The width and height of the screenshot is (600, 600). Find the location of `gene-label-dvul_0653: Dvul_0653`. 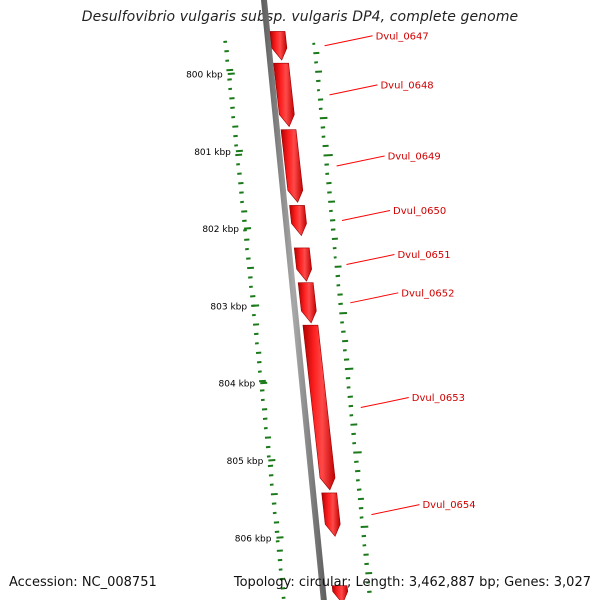

gene-label-dvul_0653: Dvul_0653 is located at coordinates (438, 398).